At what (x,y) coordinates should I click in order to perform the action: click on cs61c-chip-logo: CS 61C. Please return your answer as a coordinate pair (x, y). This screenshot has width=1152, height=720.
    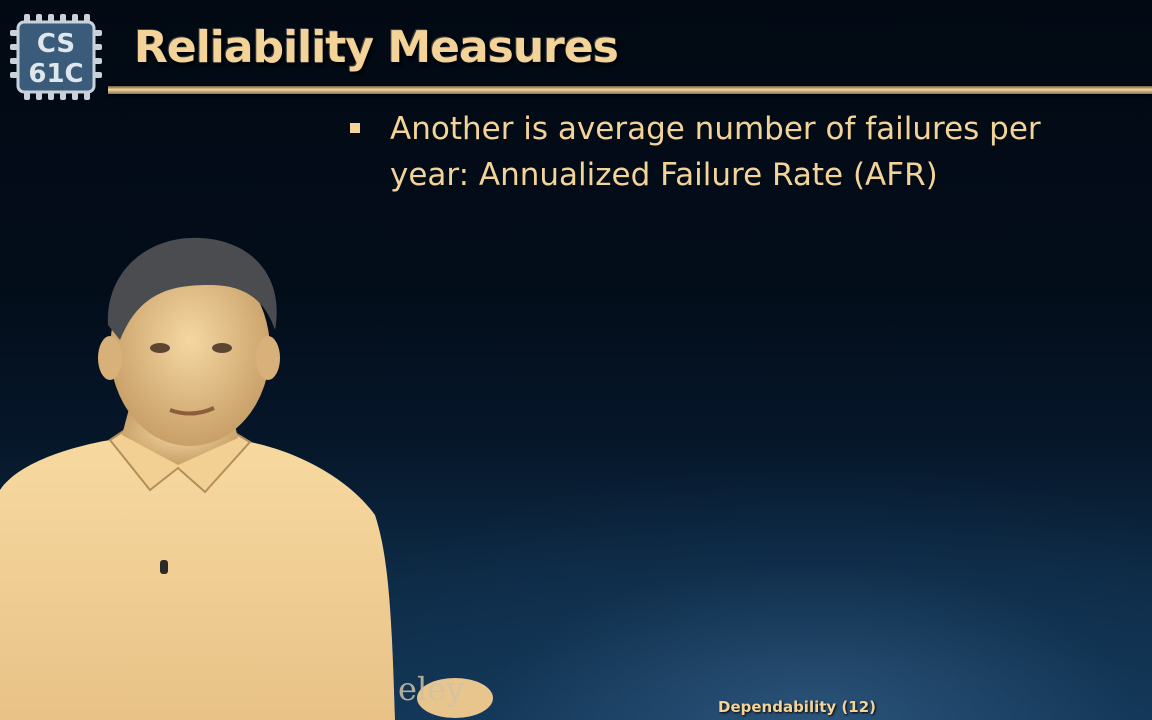
    Looking at the image, I should click on (56, 57).